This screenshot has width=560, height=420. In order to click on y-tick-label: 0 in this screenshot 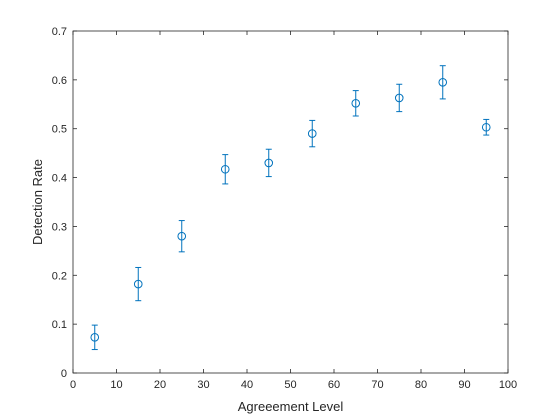, I will do `click(64, 374)`.